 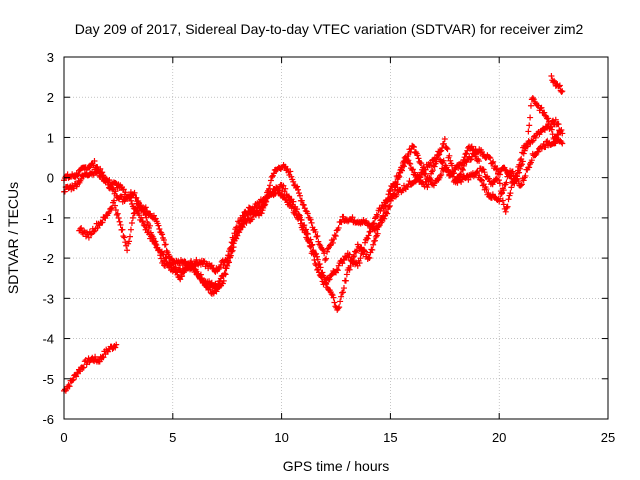 What do you see at coordinates (559, 85) in the screenshot?
I see `data-point-trace-e` at bounding box center [559, 85].